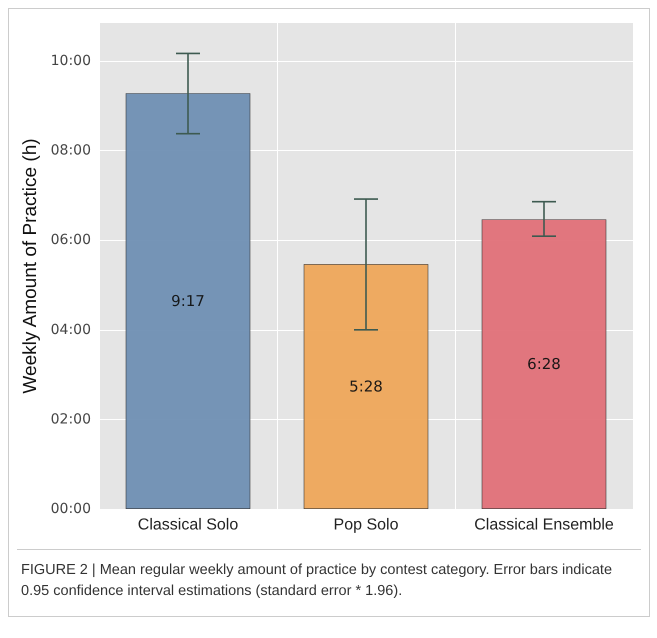 The width and height of the screenshot is (657, 638). I want to click on y-tick-label: 02:00, so click(70, 419).